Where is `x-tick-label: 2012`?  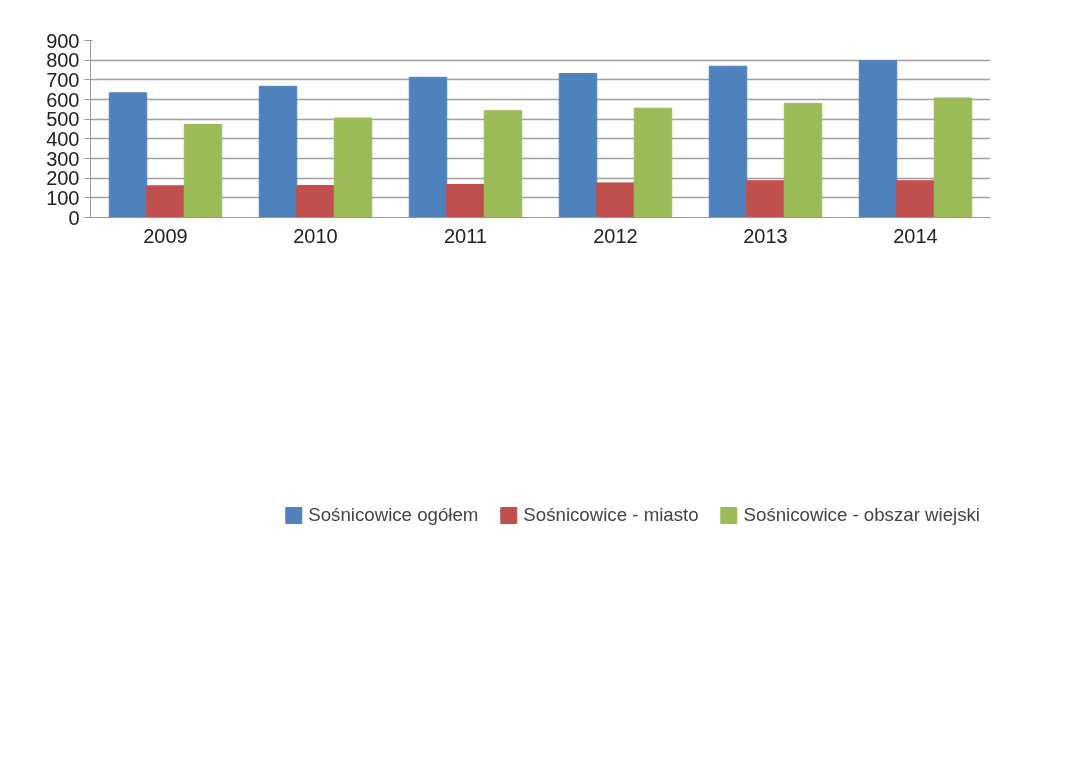
x-tick-label: 2012 is located at coordinates (615, 235).